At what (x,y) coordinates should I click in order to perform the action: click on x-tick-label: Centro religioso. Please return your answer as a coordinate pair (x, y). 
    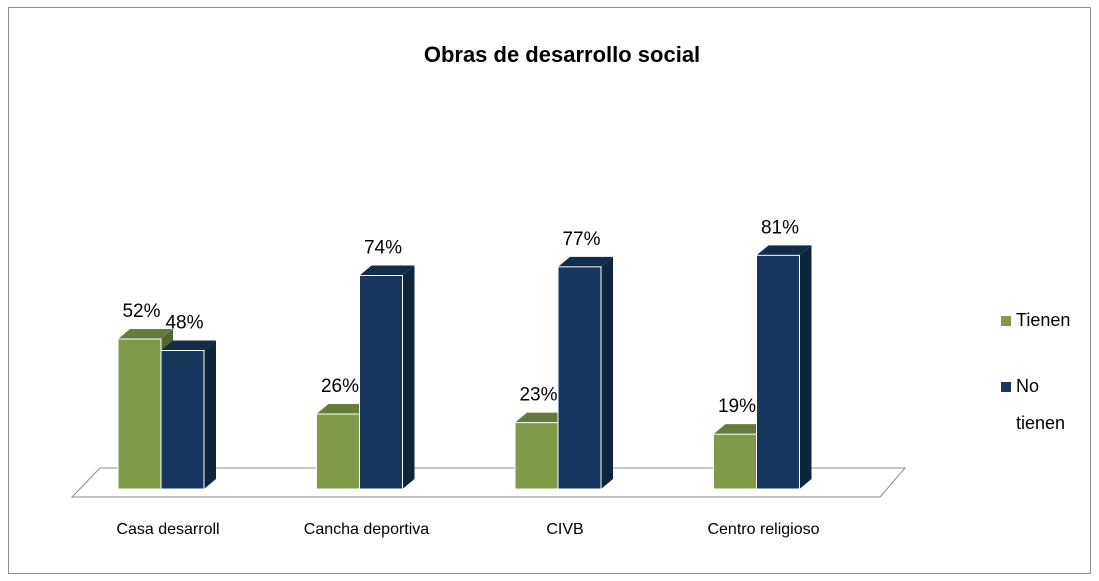
    Looking at the image, I should click on (763, 529).